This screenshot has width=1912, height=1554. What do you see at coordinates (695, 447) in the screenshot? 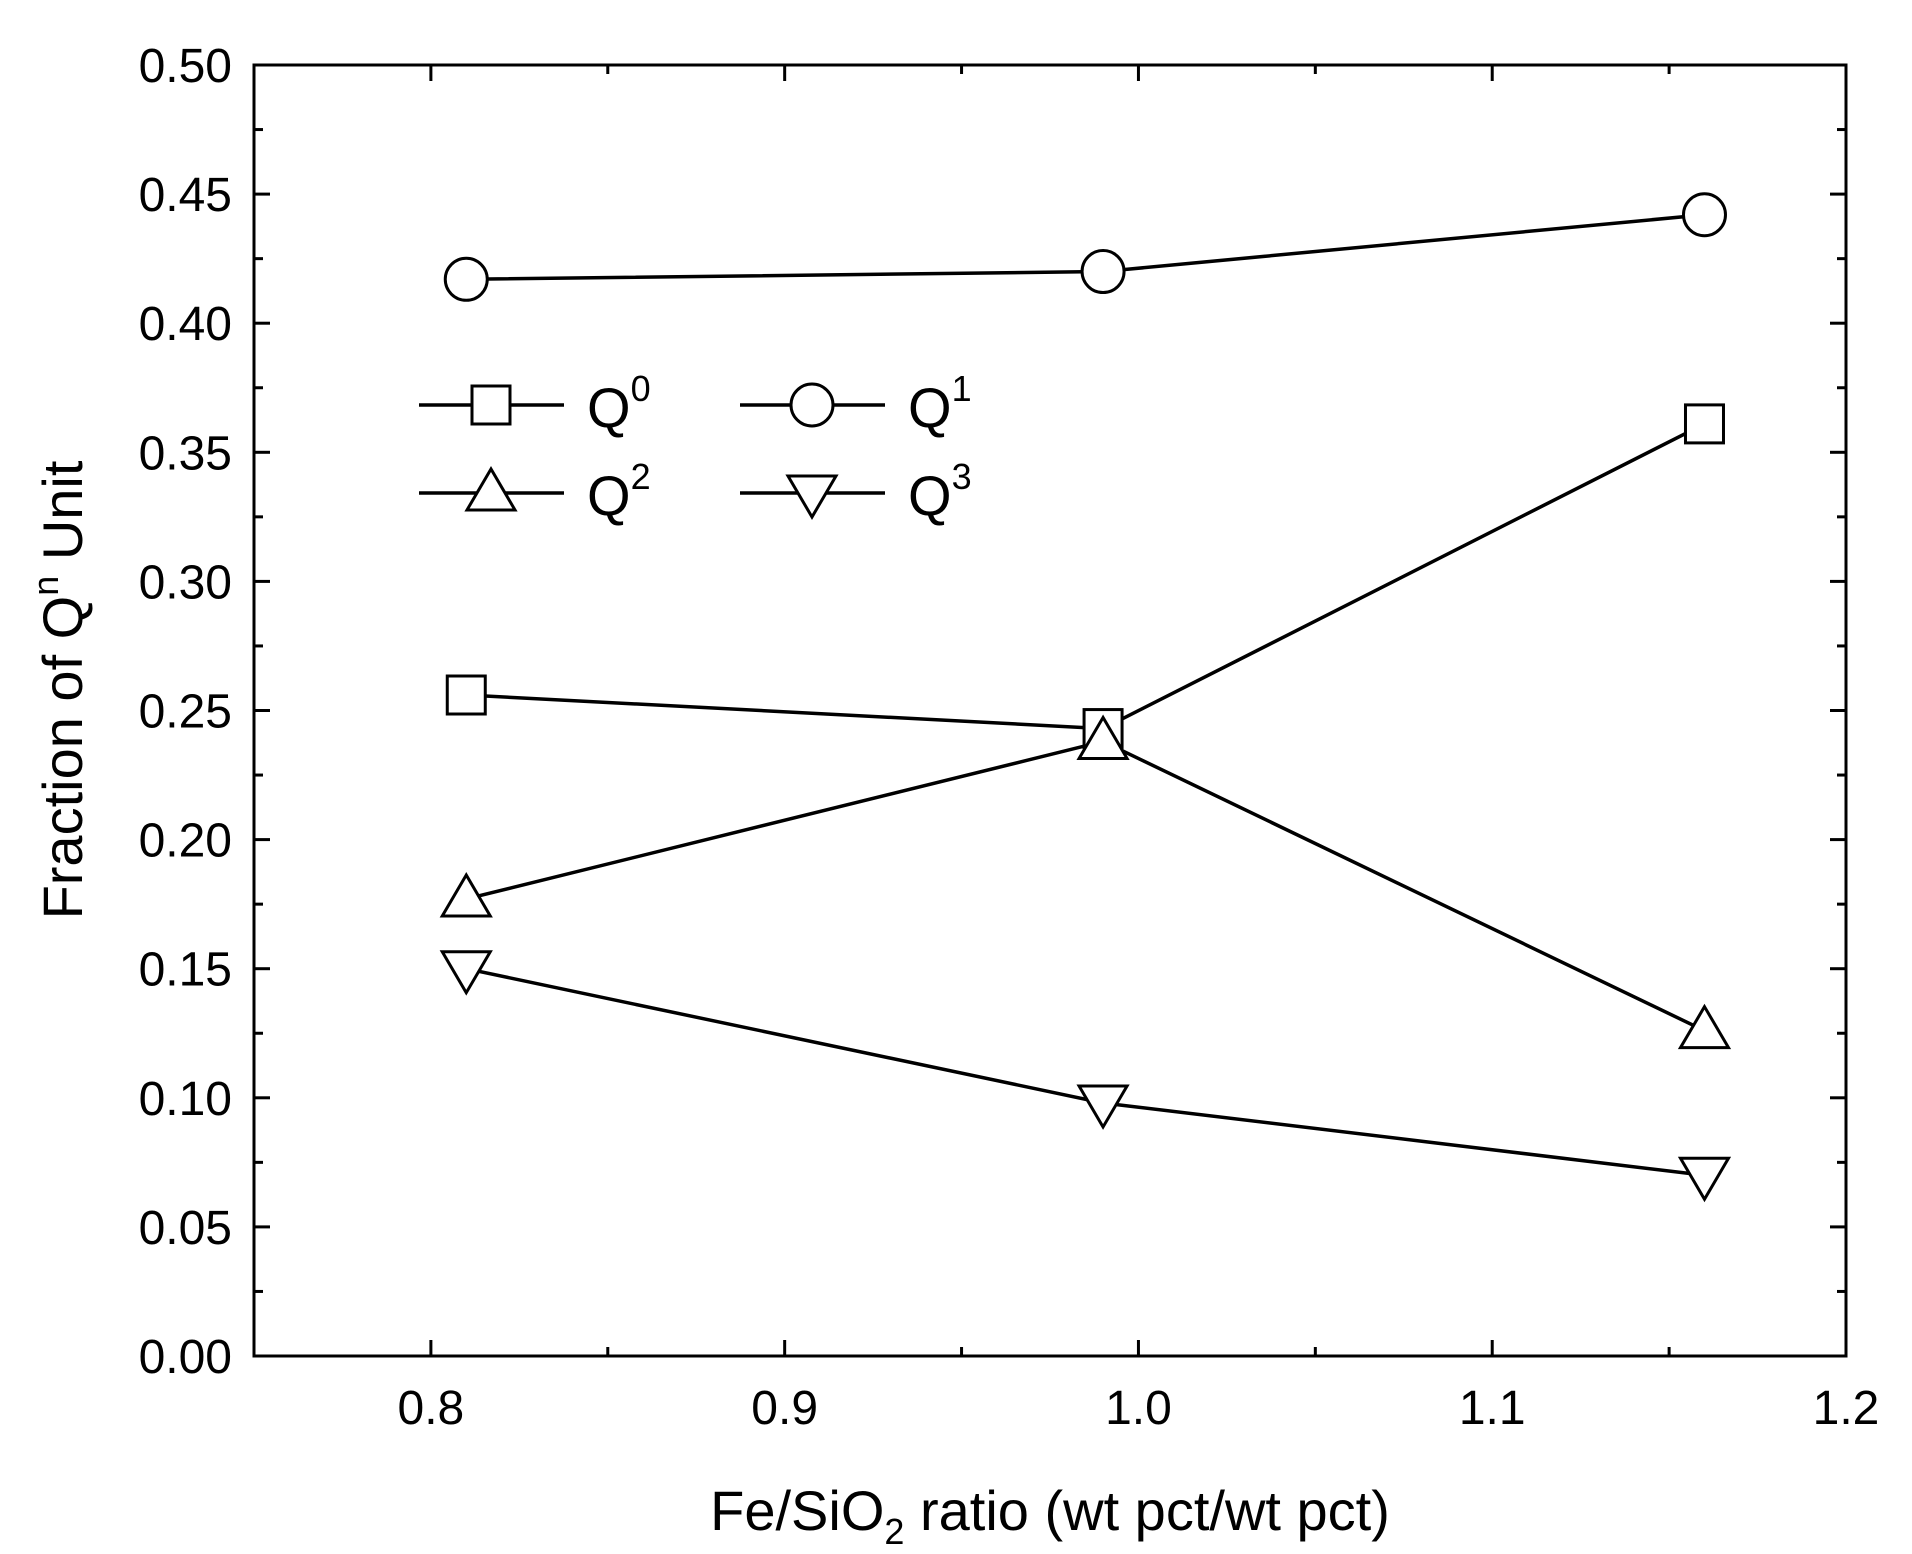
I see `legend: Q0 Q1 Q2 Q3` at bounding box center [695, 447].